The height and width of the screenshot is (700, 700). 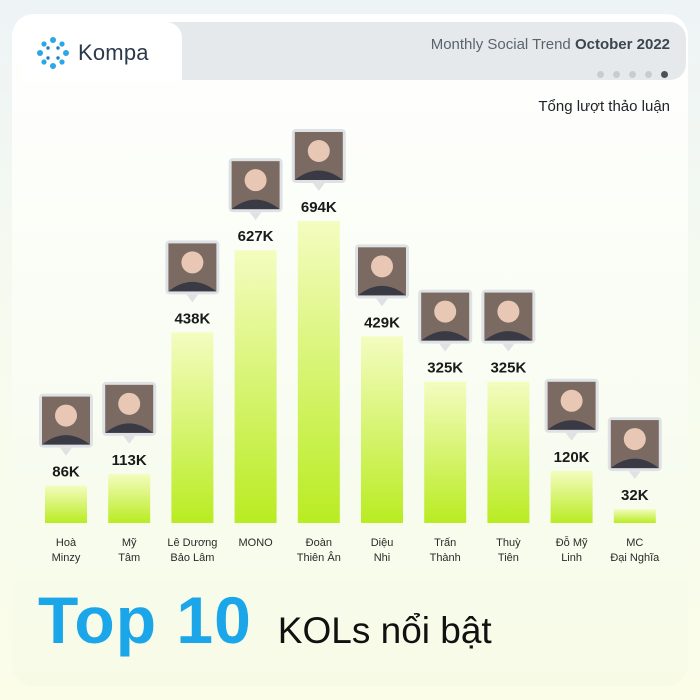 I want to click on bar-value-label: 627K, so click(x=256, y=236).